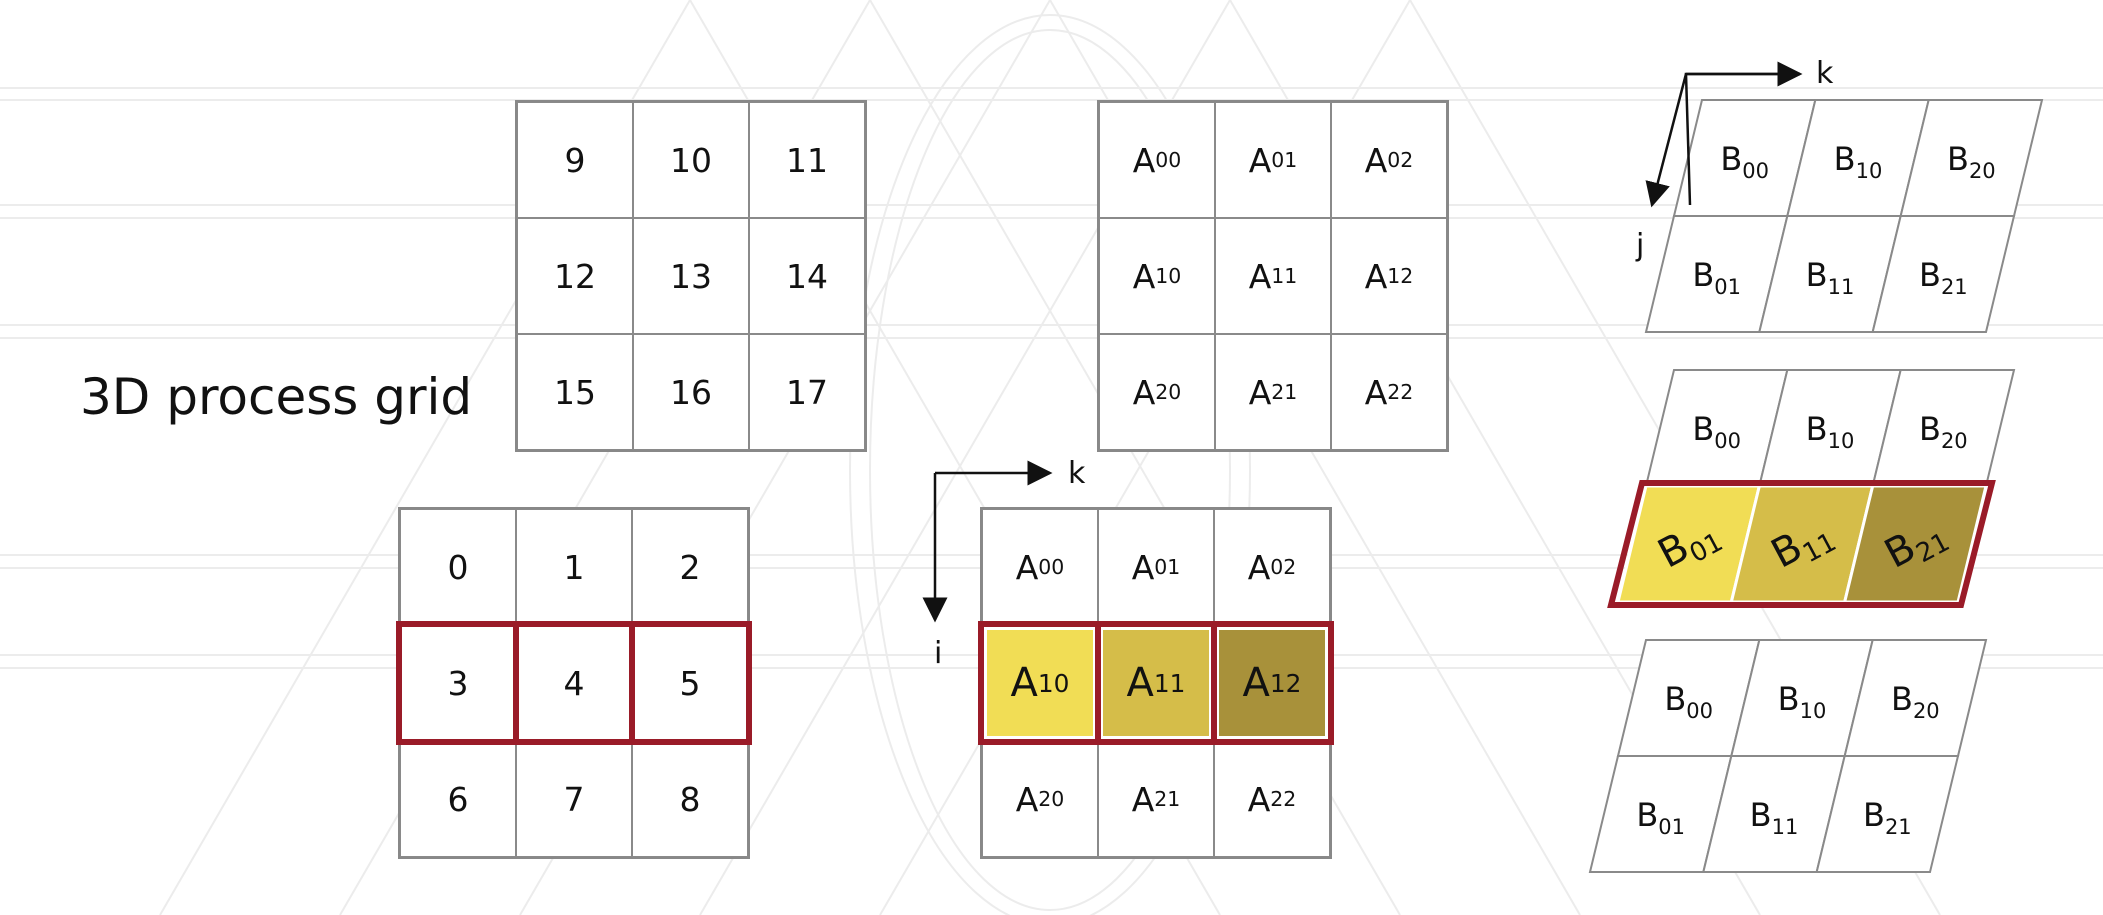 The width and height of the screenshot is (2103, 915). I want to click on process-cell-12: 12, so click(575, 276).